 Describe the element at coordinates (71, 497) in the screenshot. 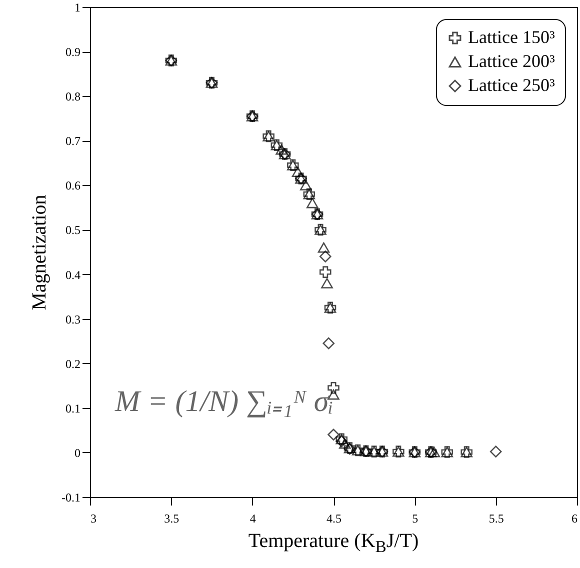

I see `y-tick-label: -0.1` at that location.